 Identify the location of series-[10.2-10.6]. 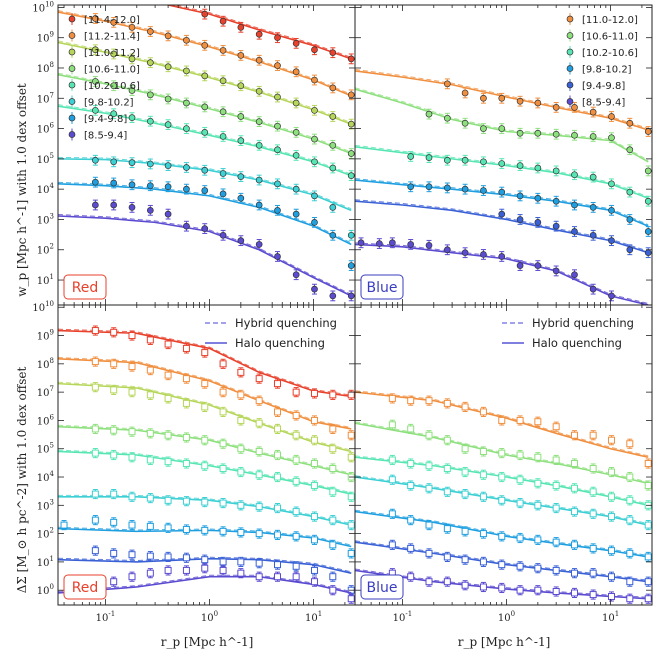
(503, 175).